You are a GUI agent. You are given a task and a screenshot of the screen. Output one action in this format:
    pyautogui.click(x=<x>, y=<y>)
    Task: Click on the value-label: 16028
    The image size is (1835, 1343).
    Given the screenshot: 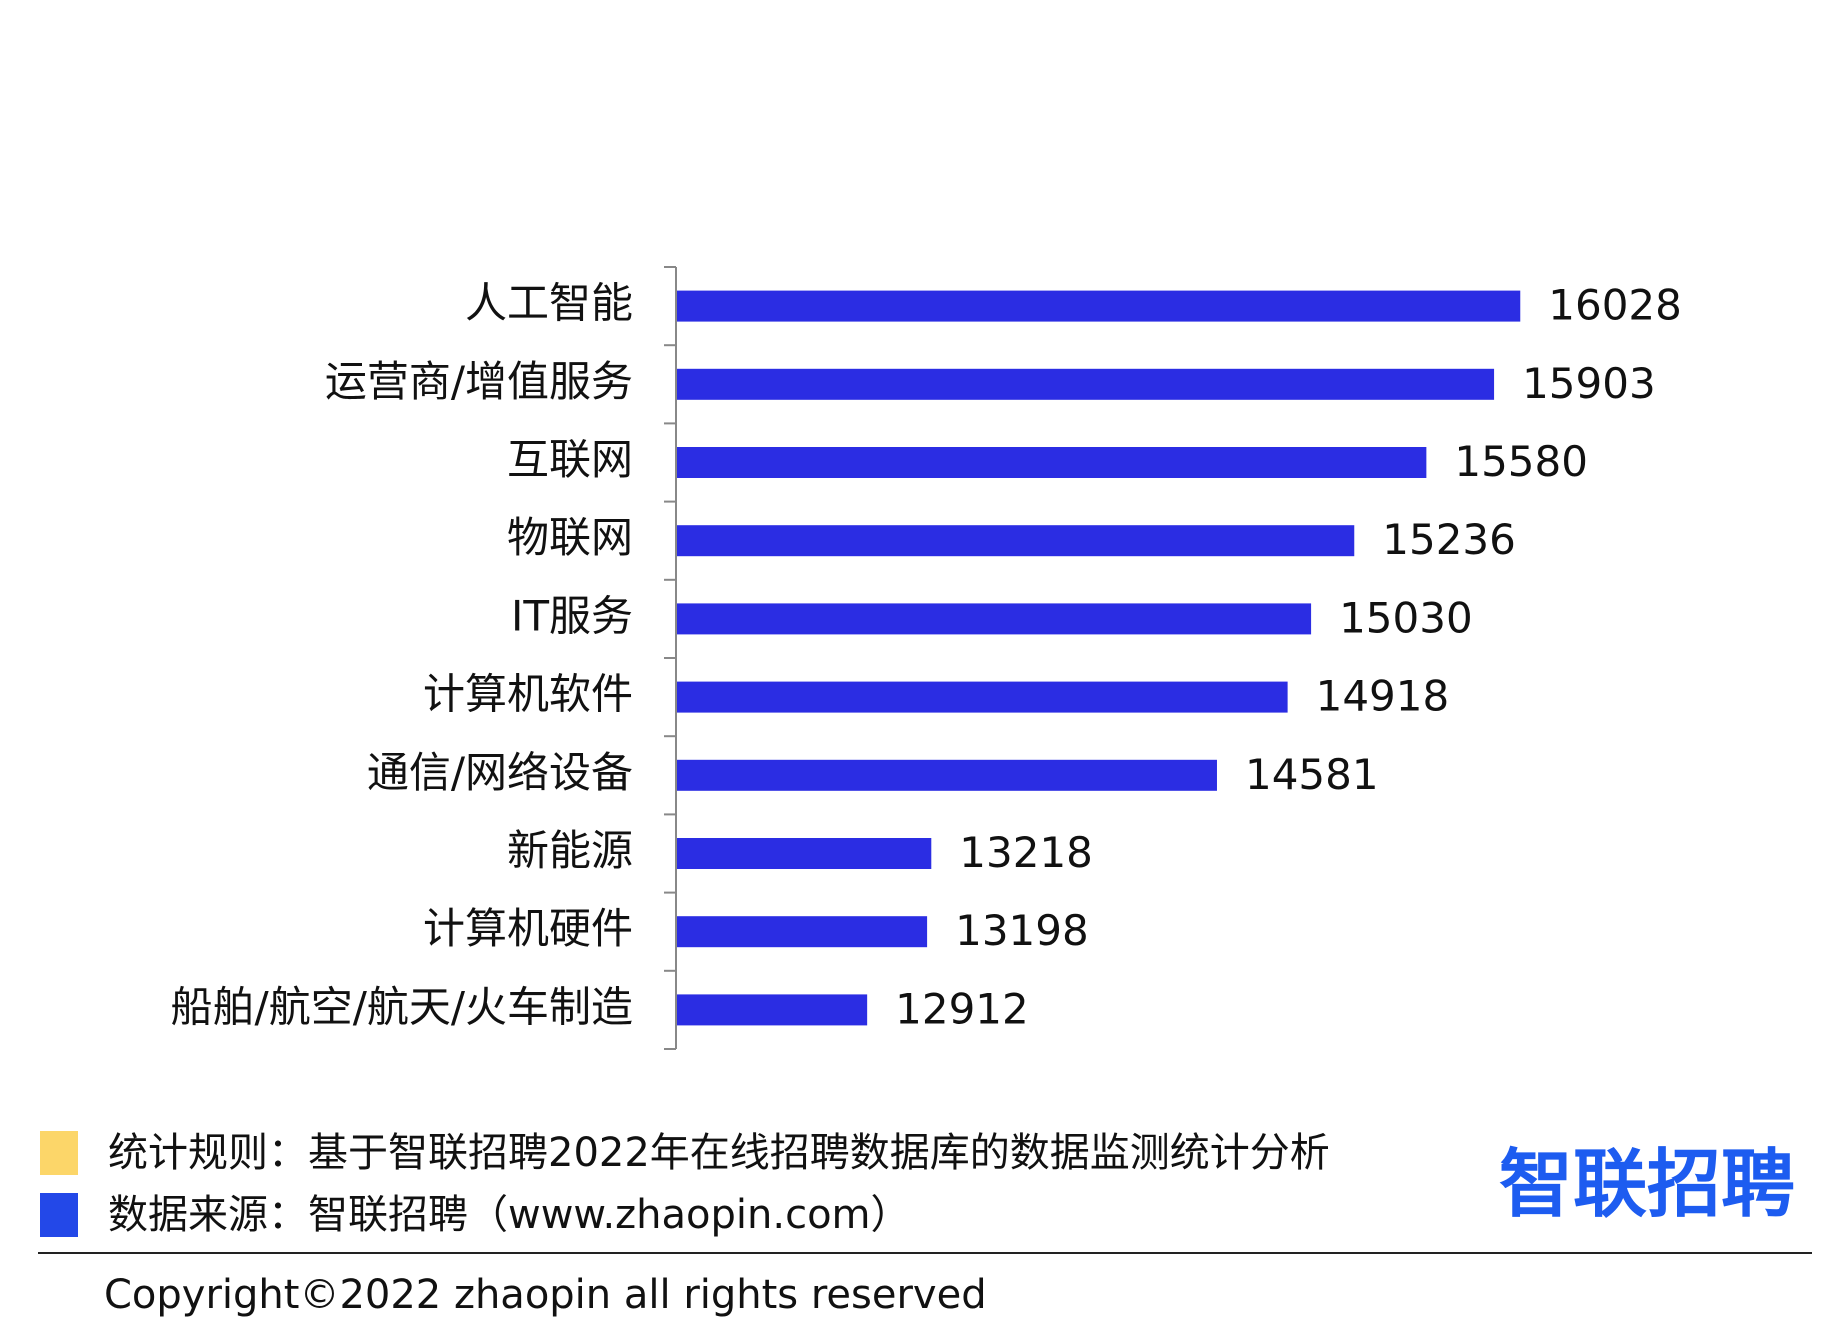 What is the action you would take?
    pyautogui.click(x=1615, y=305)
    